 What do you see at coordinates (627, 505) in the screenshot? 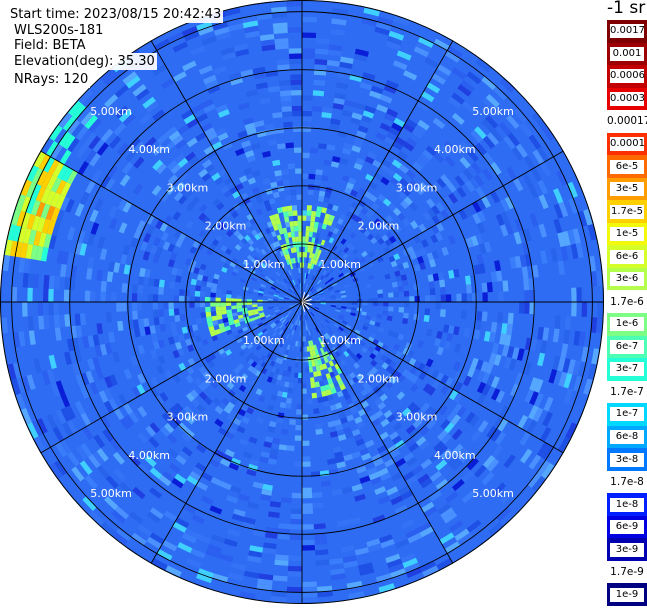
I see `colorbar-tick-label: 1e-8` at bounding box center [627, 505].